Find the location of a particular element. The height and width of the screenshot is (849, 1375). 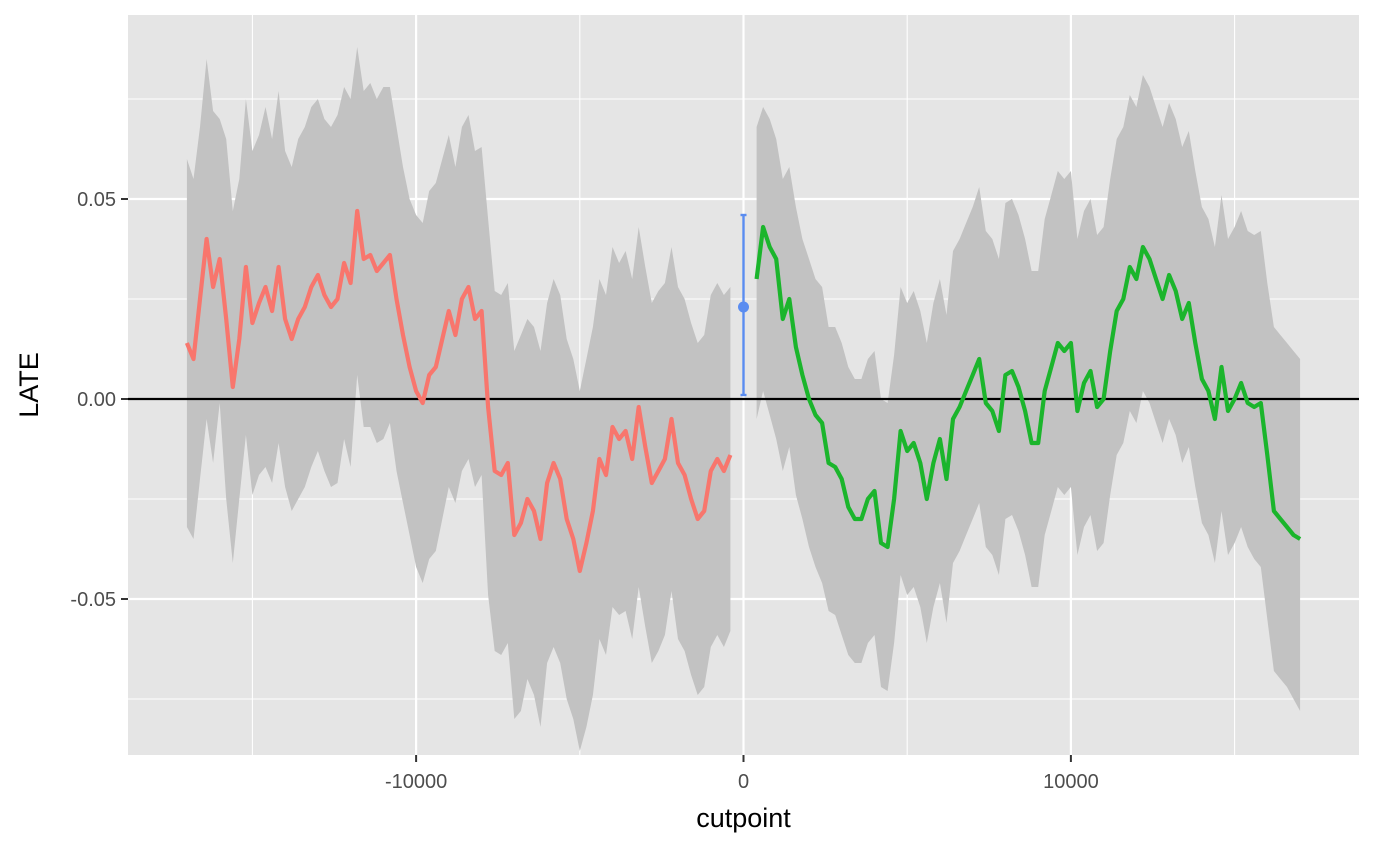

x-tick-label: -10000 is located at coordinates (416, 782).